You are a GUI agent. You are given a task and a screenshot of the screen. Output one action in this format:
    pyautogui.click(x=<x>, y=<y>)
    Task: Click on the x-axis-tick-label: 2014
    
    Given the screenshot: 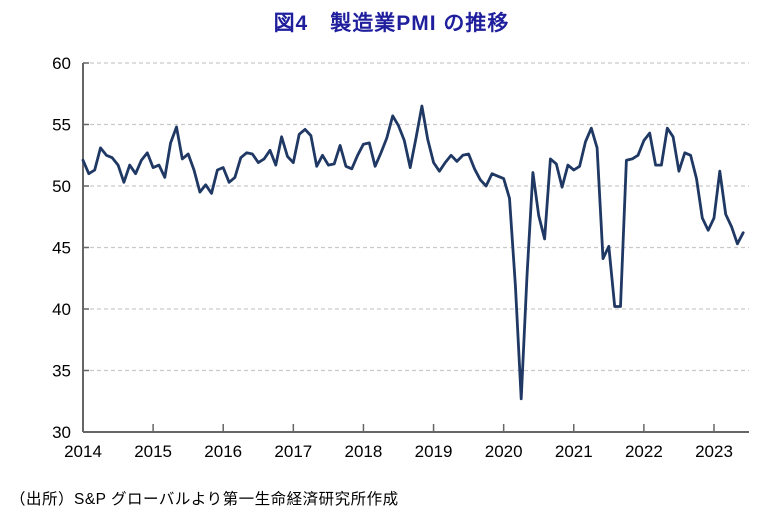 What is the action you would take?
    pyautogui.click(x=83, y=451)
    